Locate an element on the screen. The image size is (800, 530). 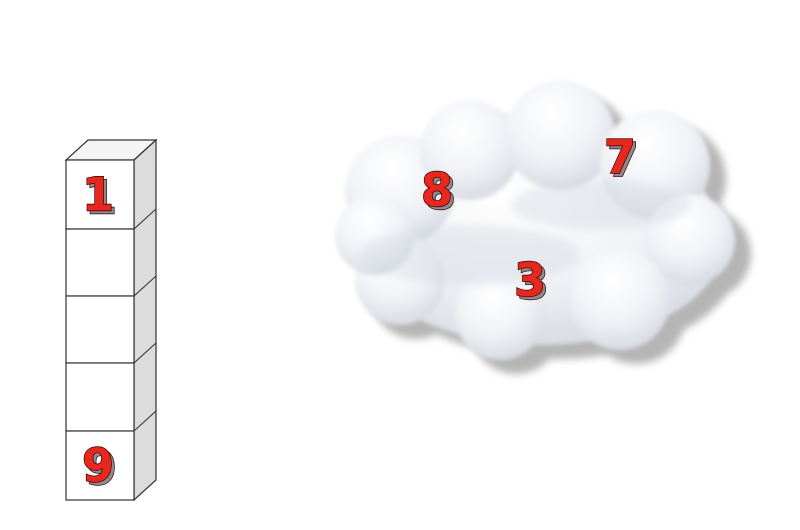
stack-cell-number-shadow: 9 is located at coordinates (101, 469).